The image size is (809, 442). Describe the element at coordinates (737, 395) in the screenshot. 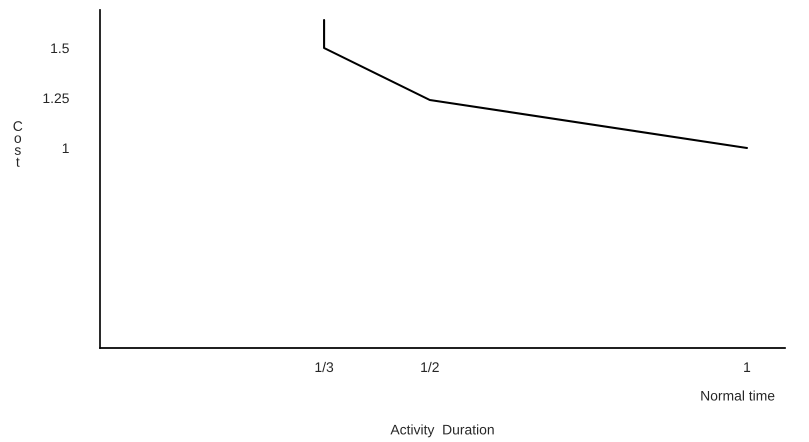

I see `text: Normal time` at that location.